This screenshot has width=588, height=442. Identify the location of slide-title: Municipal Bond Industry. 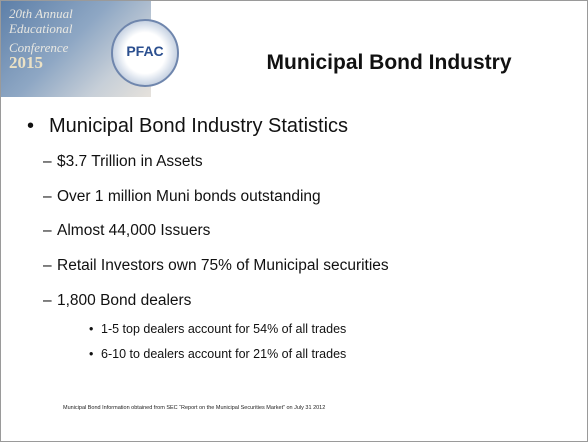
(389, 62).